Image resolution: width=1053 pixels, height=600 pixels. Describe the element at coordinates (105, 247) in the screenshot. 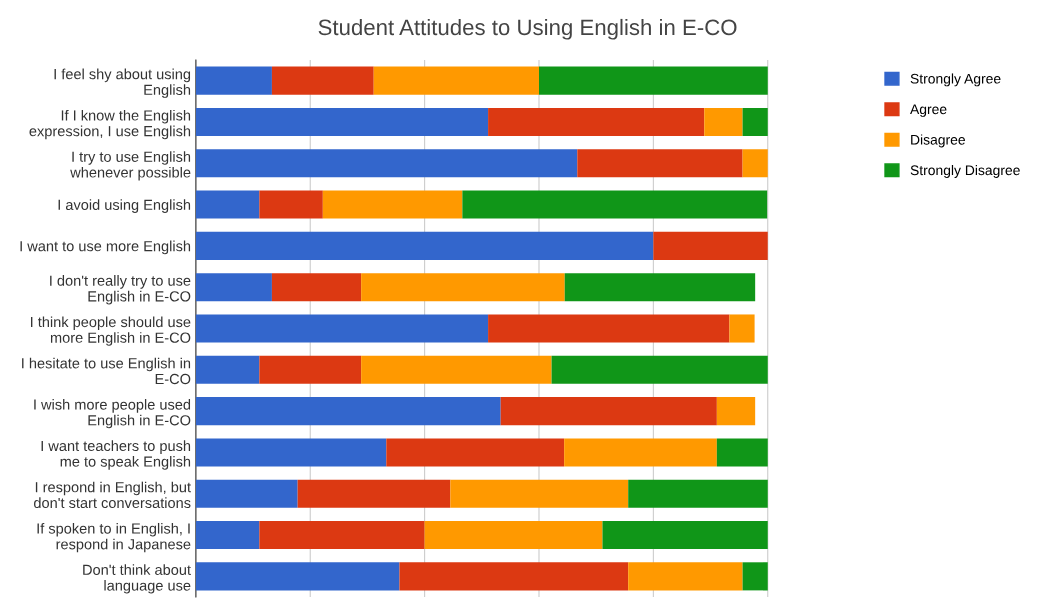

I see `y-tick-label: I want to use more English` at that location.